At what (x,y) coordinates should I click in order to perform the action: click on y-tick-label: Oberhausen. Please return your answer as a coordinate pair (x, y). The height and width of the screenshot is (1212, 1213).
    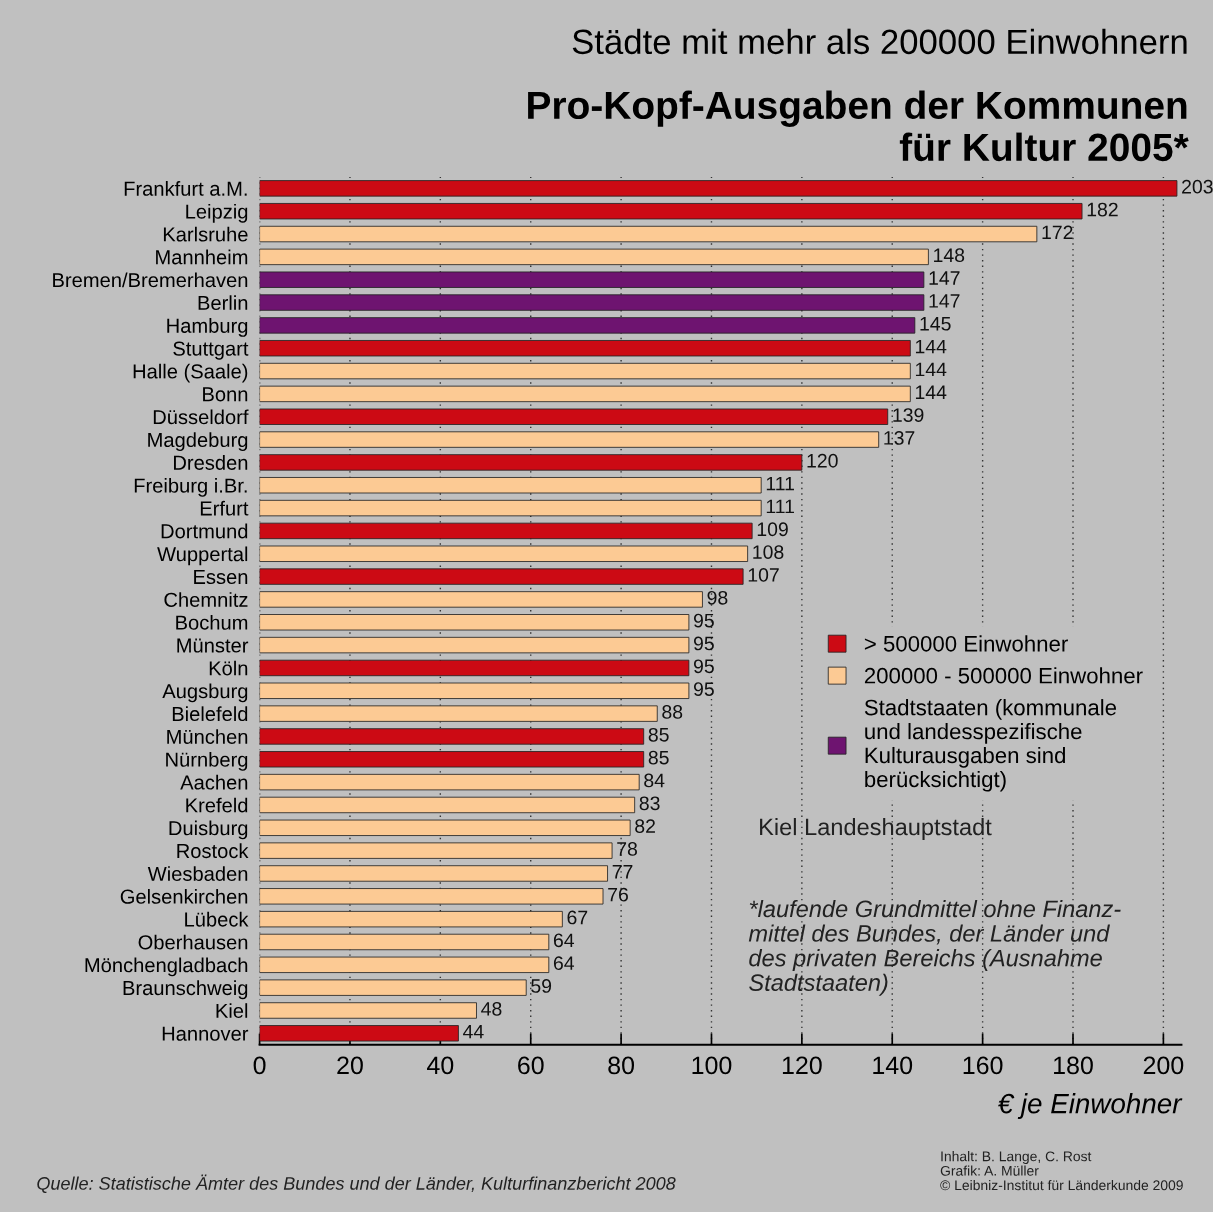
    Looking at the image, I should click on (193, 942).